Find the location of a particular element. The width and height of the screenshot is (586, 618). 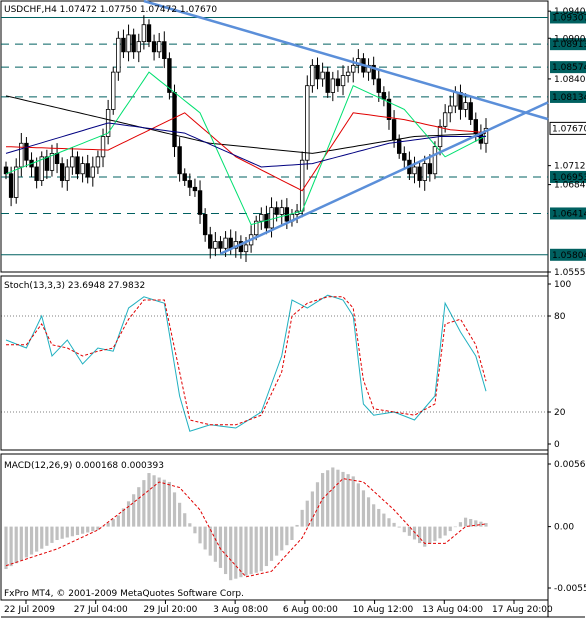

price-tick-label: 1.06840 is located at coordinates (570, 186).